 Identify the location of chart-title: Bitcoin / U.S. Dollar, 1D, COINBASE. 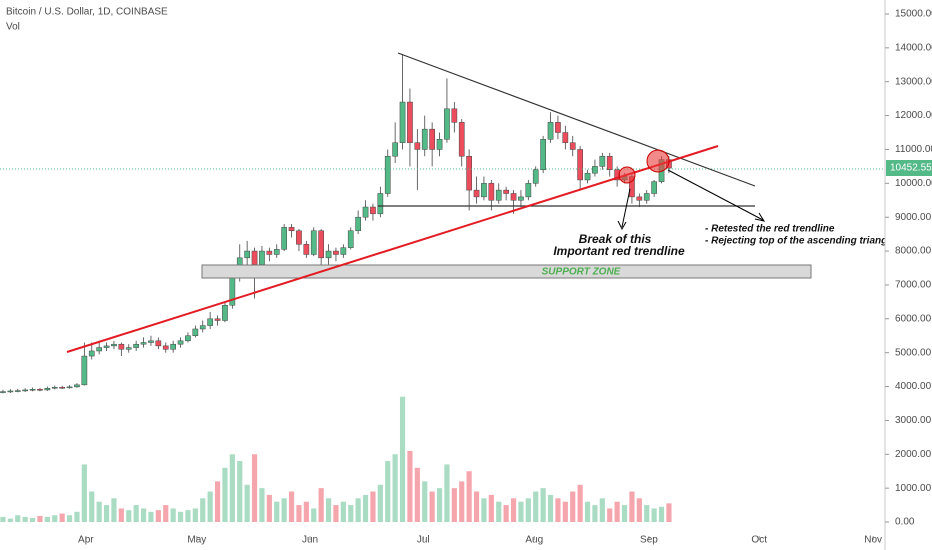
(87, 12).